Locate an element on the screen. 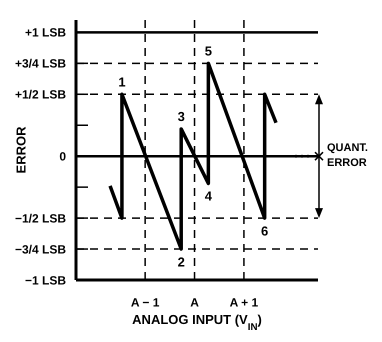  annotation: 1 is located at coordinates (122, 82).